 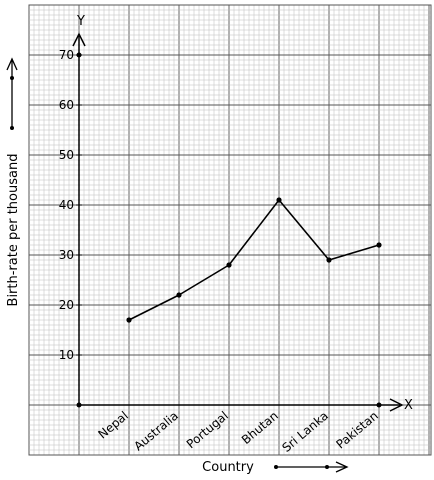 What do you see at coordinates (228, 467) in the screenshot?
I see `x-axis-title: Country` at bounding box center [228, 467].